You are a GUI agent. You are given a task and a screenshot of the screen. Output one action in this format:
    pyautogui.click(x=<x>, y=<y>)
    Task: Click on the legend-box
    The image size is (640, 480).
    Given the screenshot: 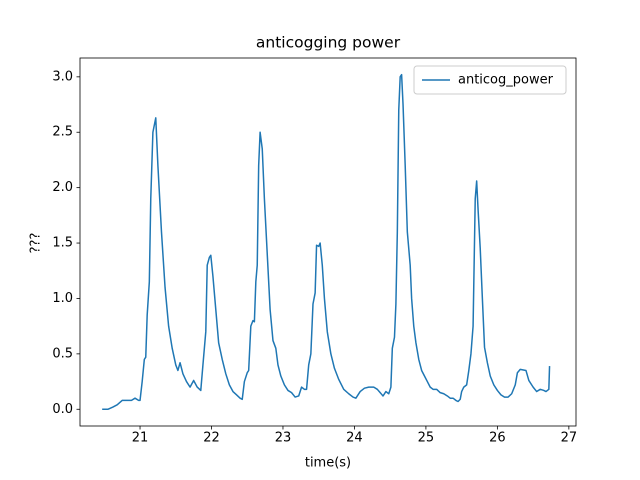 What is the action you would take?
    pyautogui.click(x=490, y=80)
    